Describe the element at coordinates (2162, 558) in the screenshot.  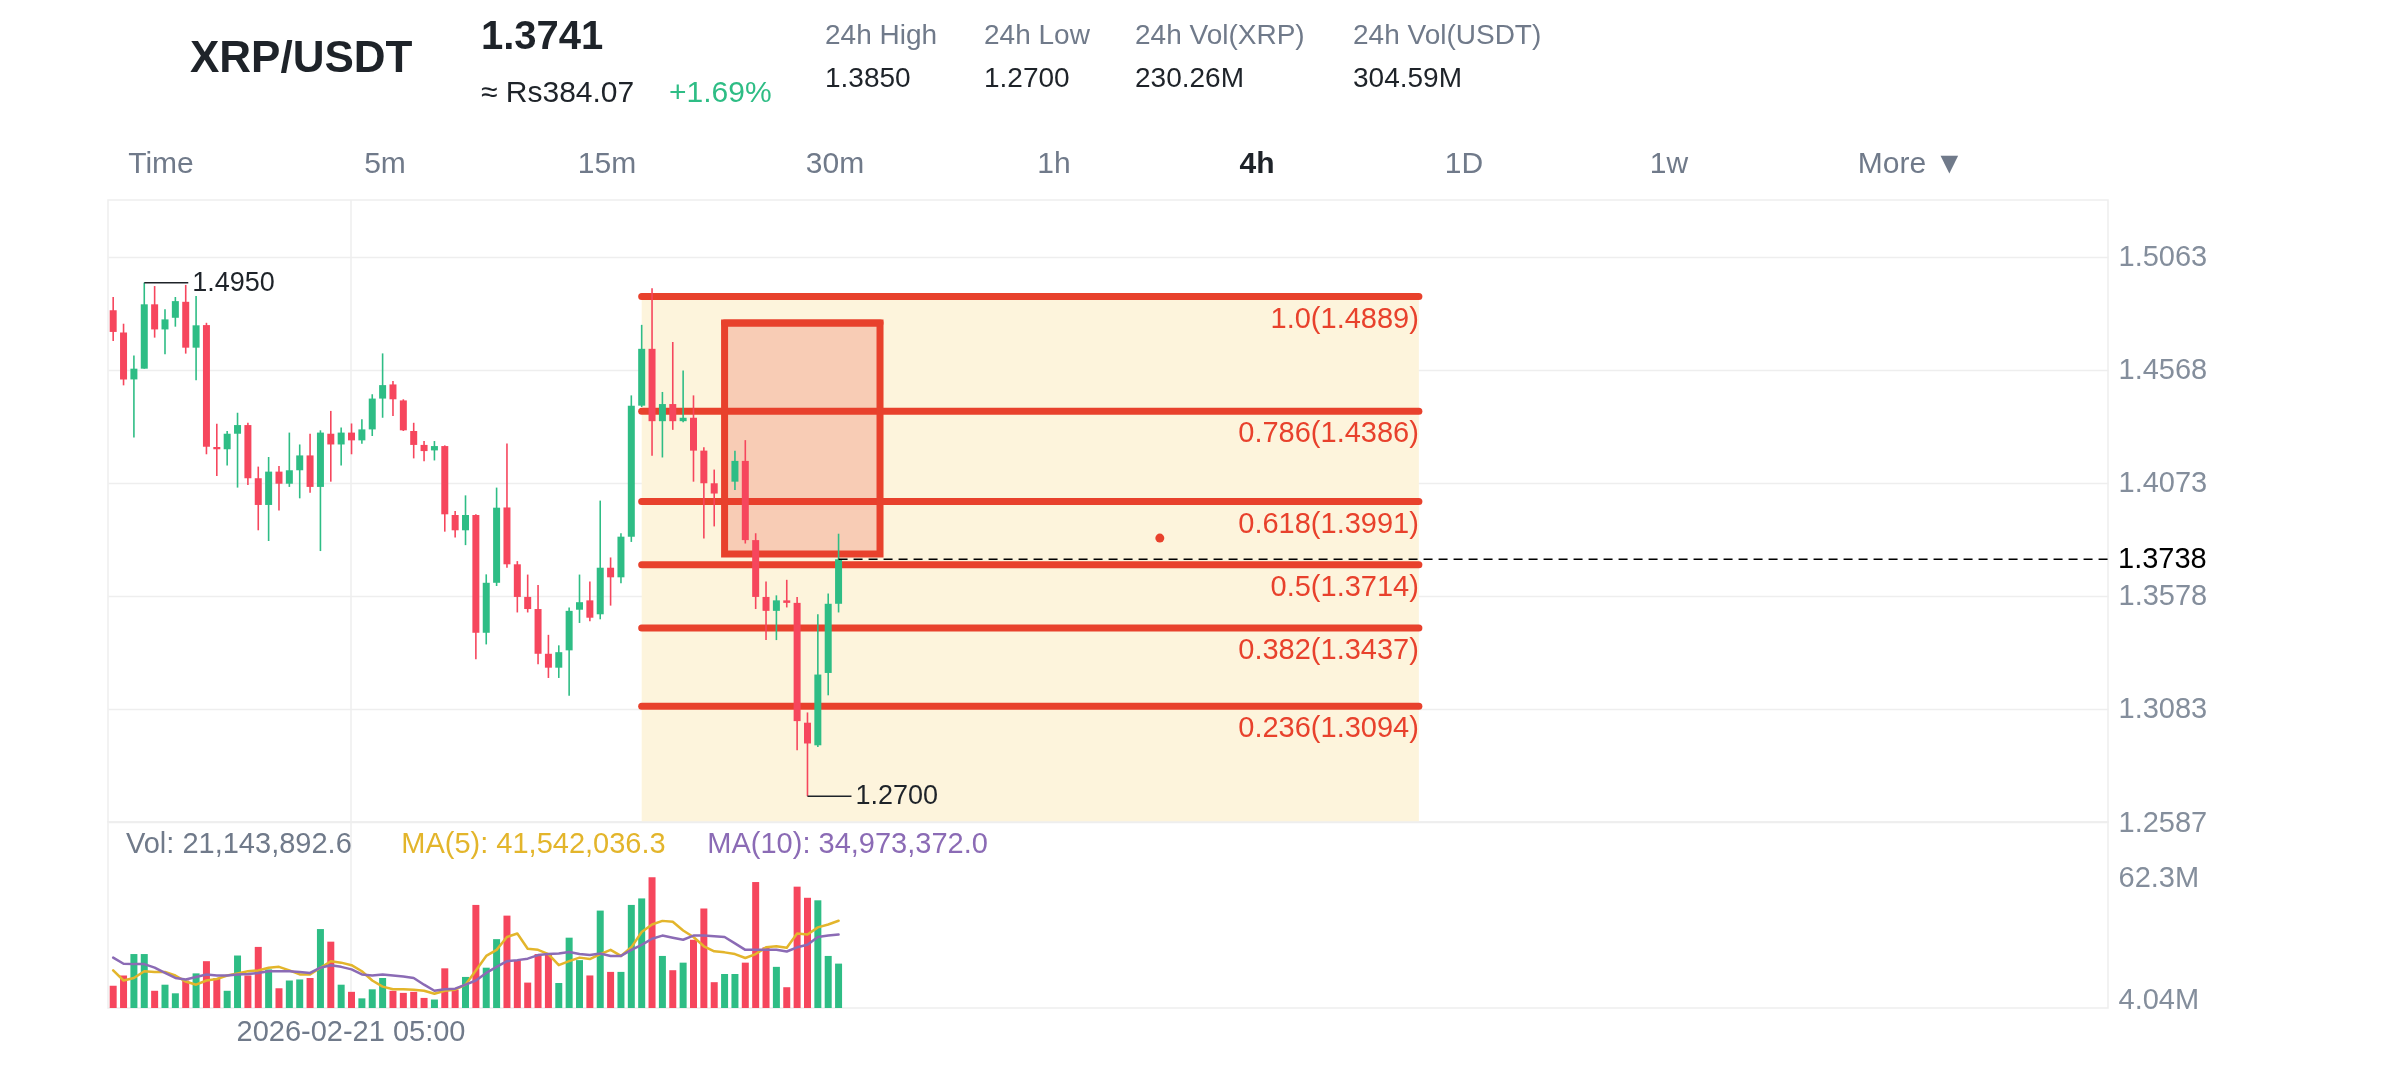
I see `ref-line-label: 1.3738` at that location.